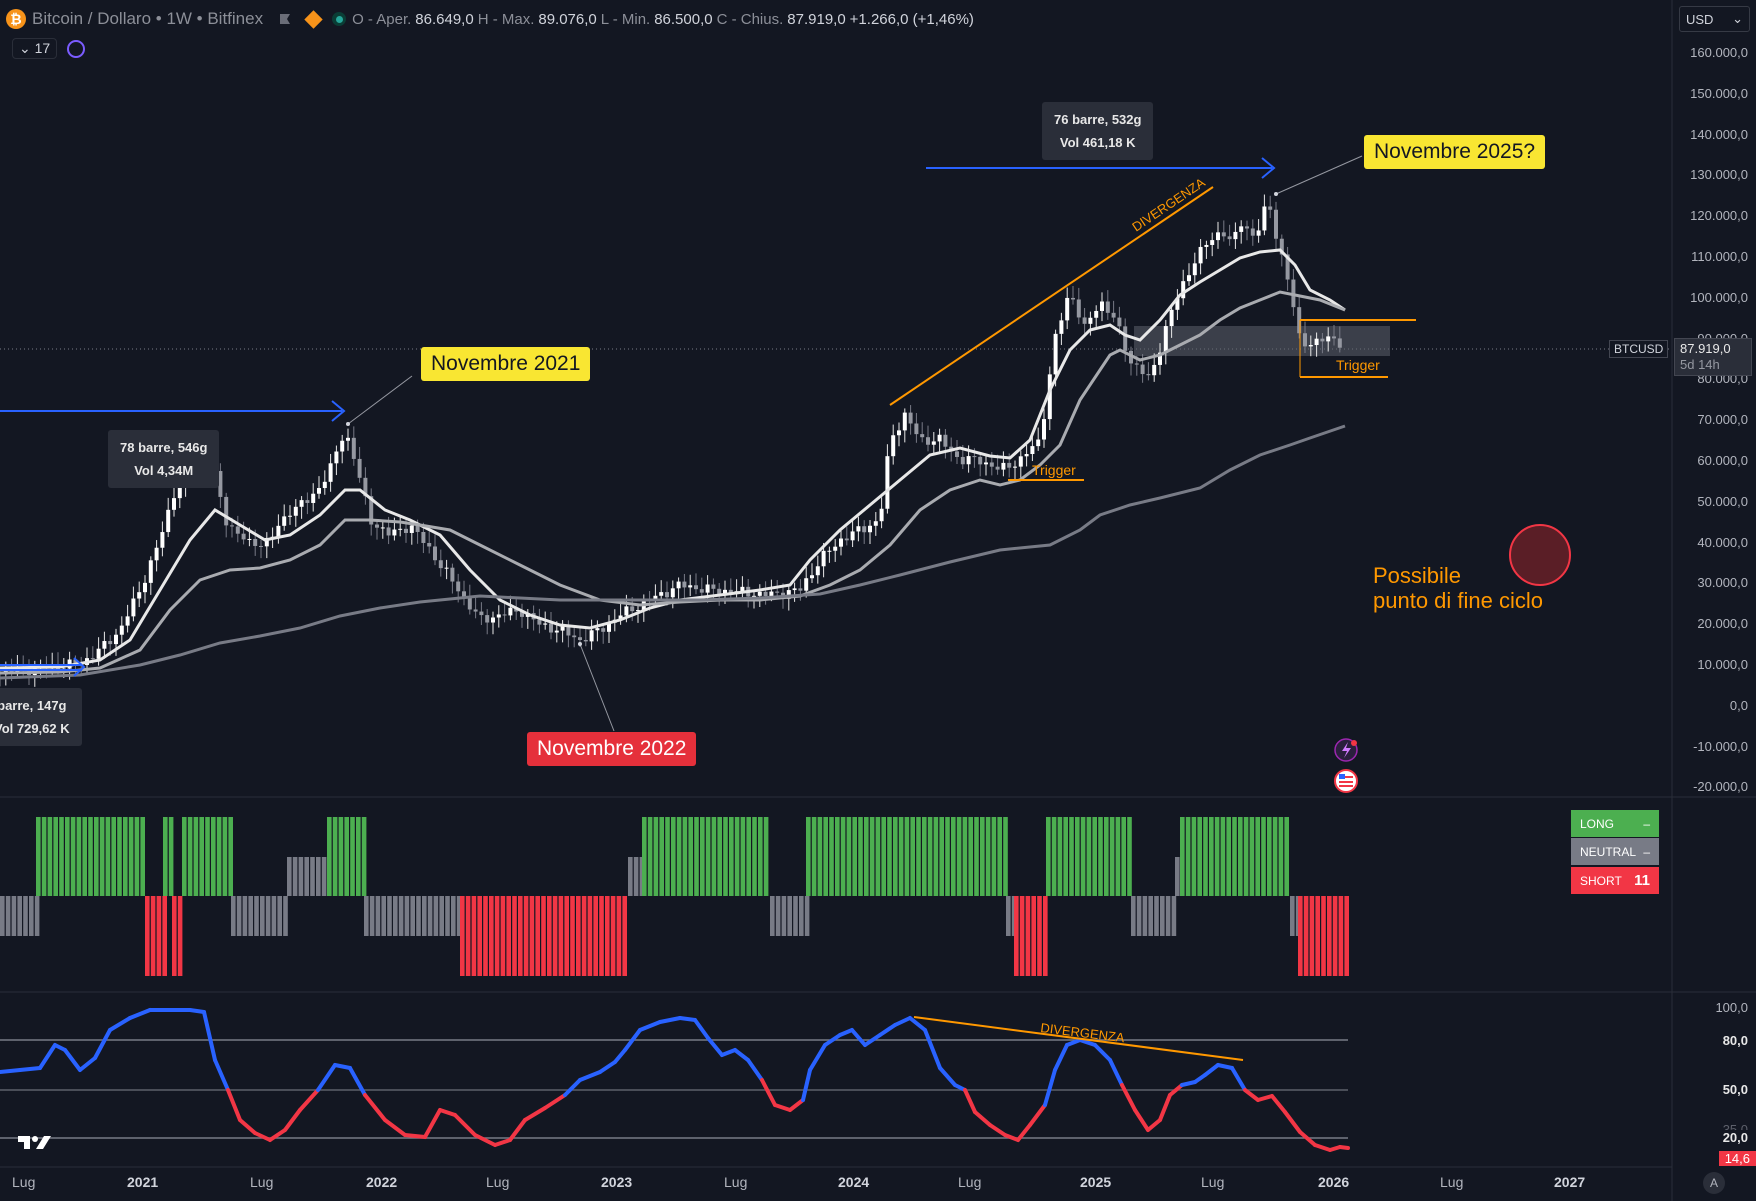 The width and height of the screenshot is (1756, 1201). What do you see at coordinates (76, 48) in the screenshot?
I see `refresh-icon` at bounding box center [76, 48].